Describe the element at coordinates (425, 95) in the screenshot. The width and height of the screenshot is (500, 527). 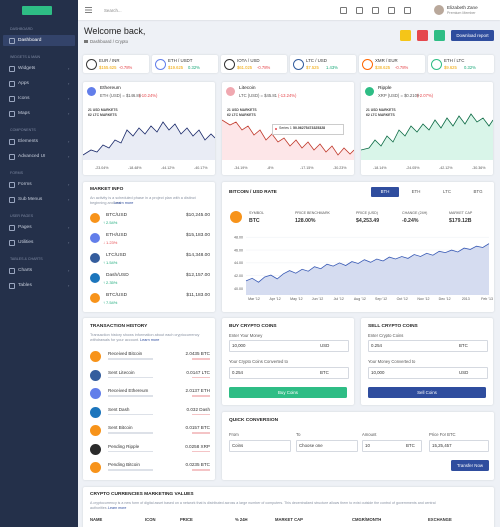
I see `coin-change: (-2.07%)` at that location.